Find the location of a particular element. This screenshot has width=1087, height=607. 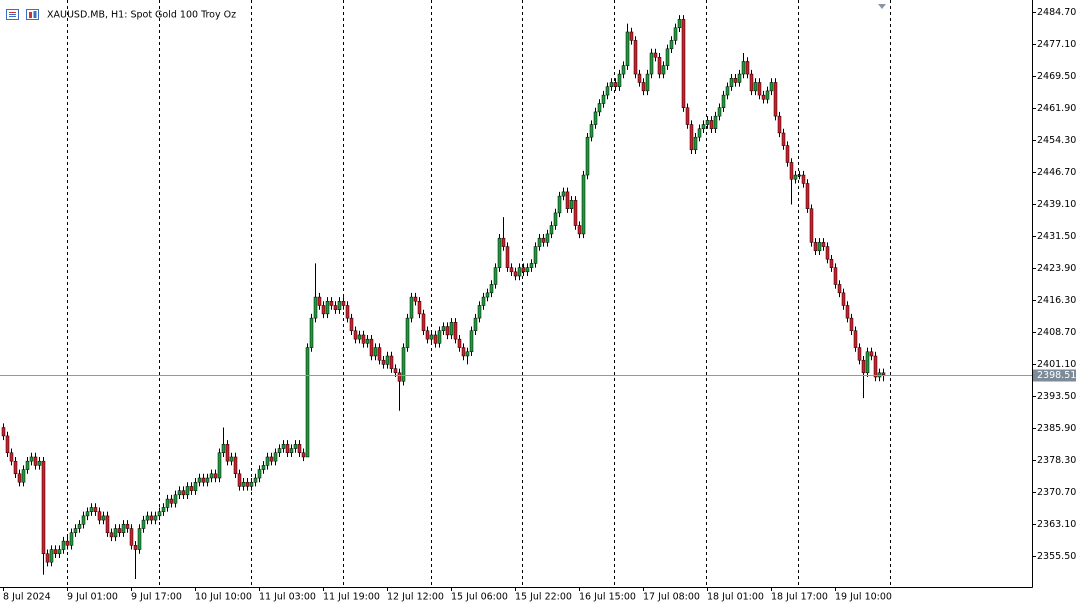

last-price-label: 2398.51 is located at coordinates (1056, 375).